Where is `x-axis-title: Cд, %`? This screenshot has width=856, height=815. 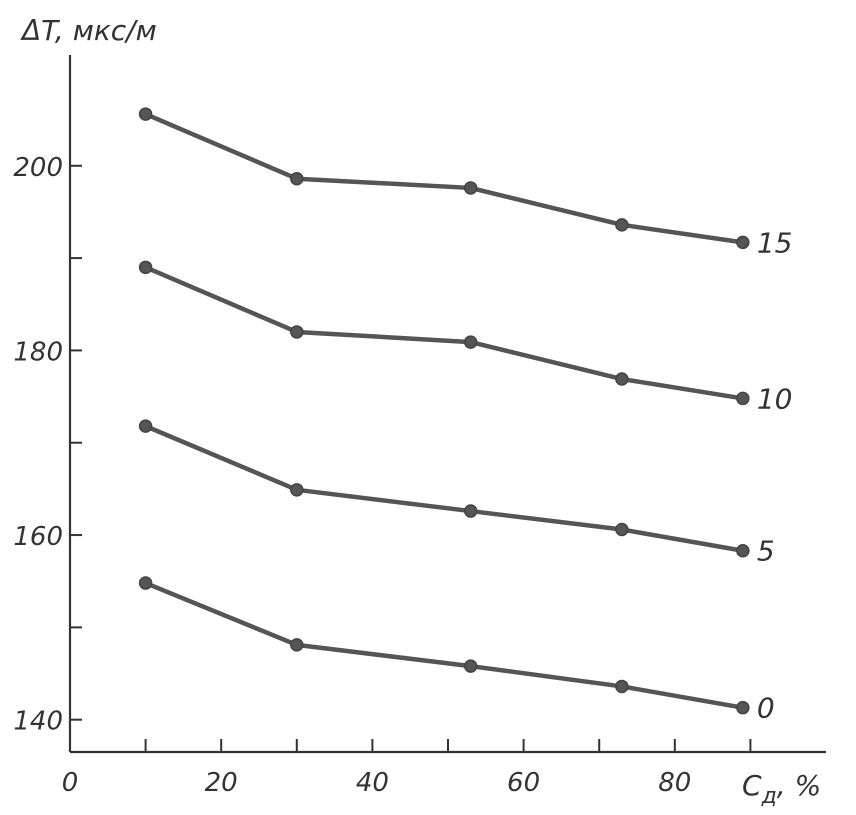
x-axis-title: Cд, % is located at coordinates (781, 789).